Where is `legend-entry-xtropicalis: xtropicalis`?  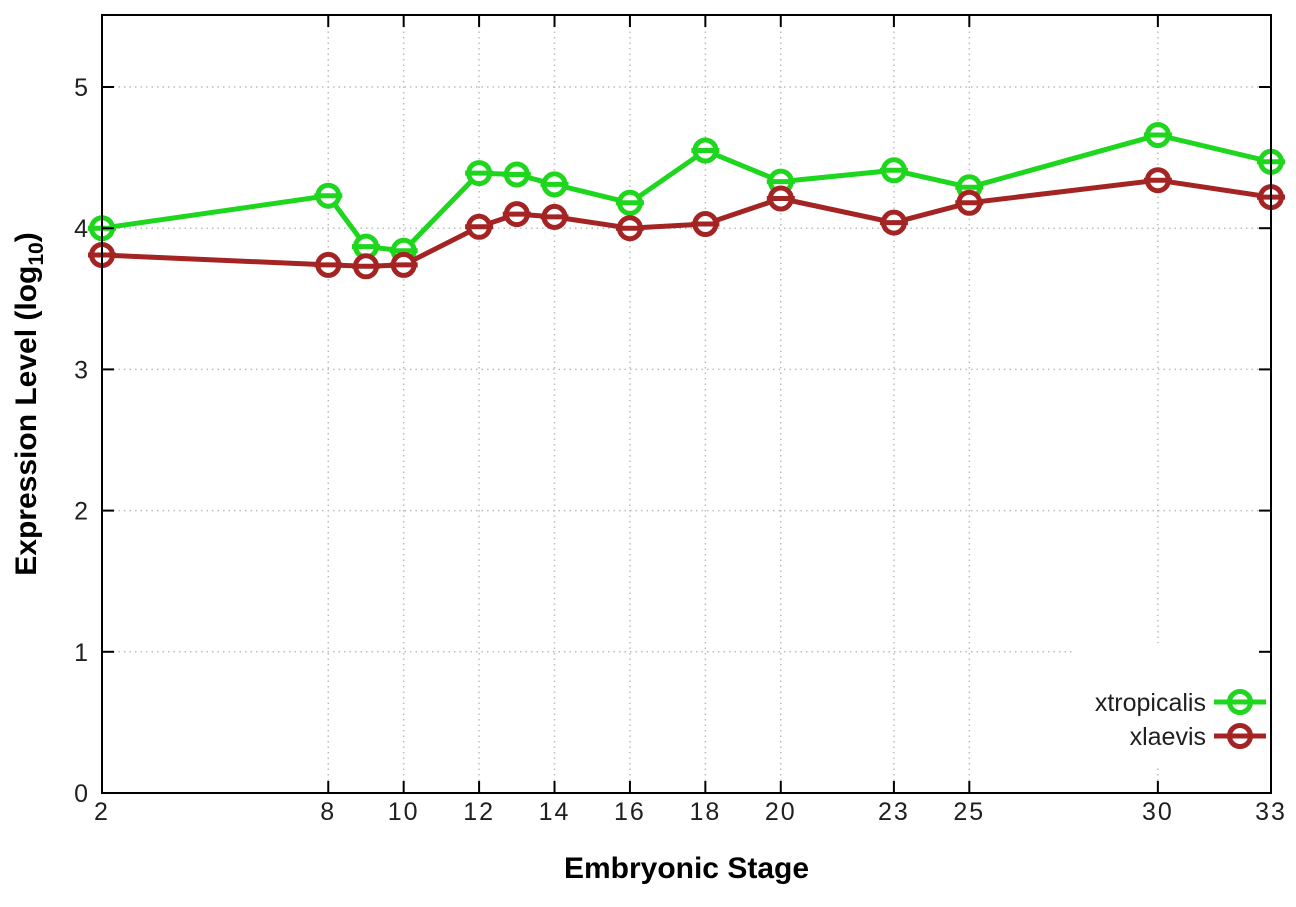
legend-entry-xtropicalis: xtropicalis is located at coordinates (1180, 703).